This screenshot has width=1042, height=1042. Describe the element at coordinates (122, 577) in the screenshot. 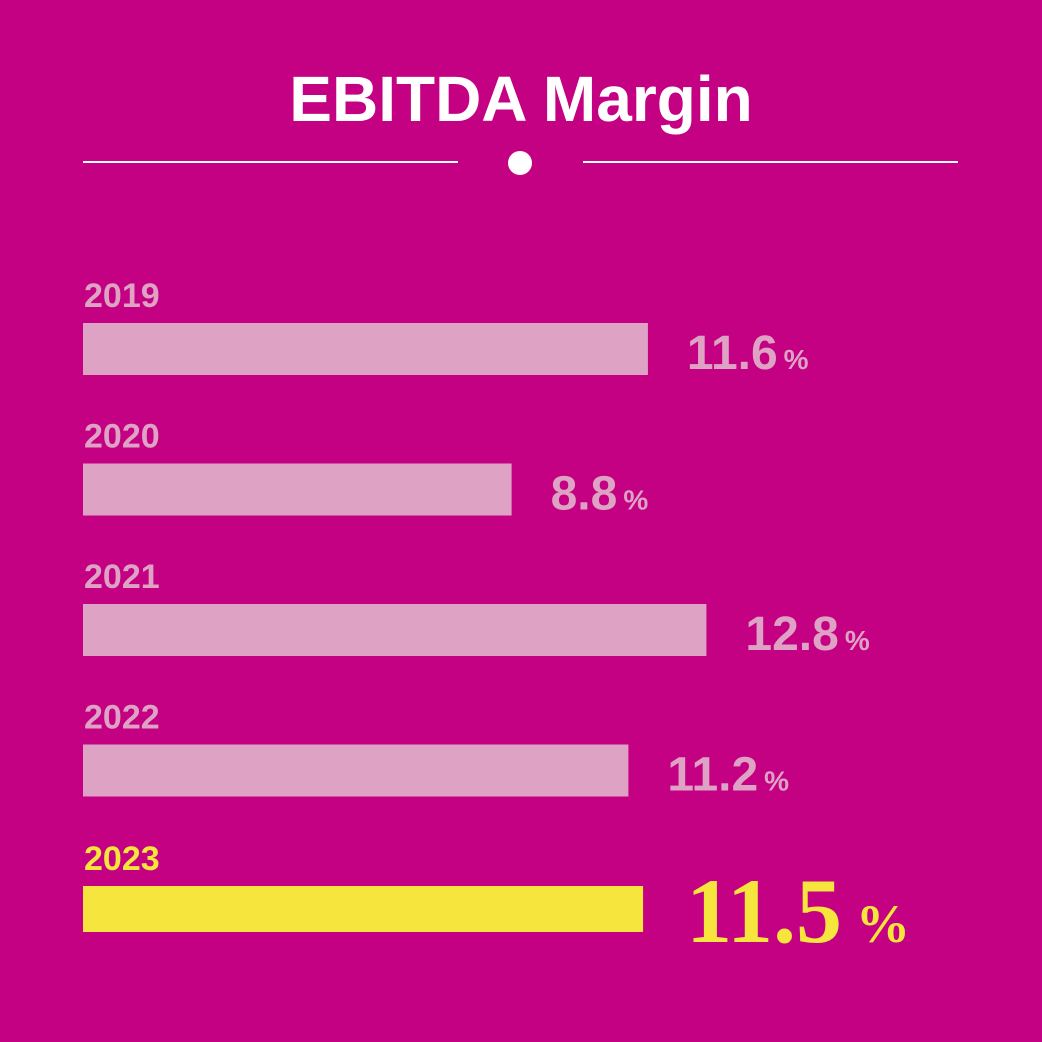

I see `year-label-2021: 2021` at that location.